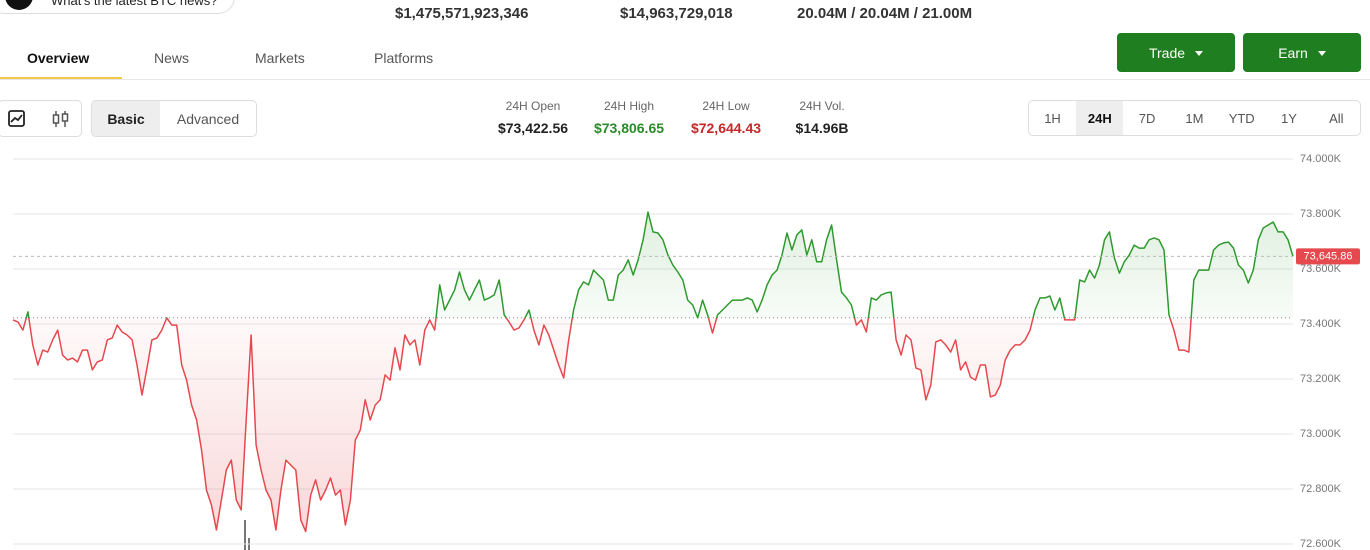 This screenshot has height=550, width=1370. What do you see at coordinates (1336, 118) in the screenshot?
I see `timeframe-button: All` at bounding box center [1336, 118].